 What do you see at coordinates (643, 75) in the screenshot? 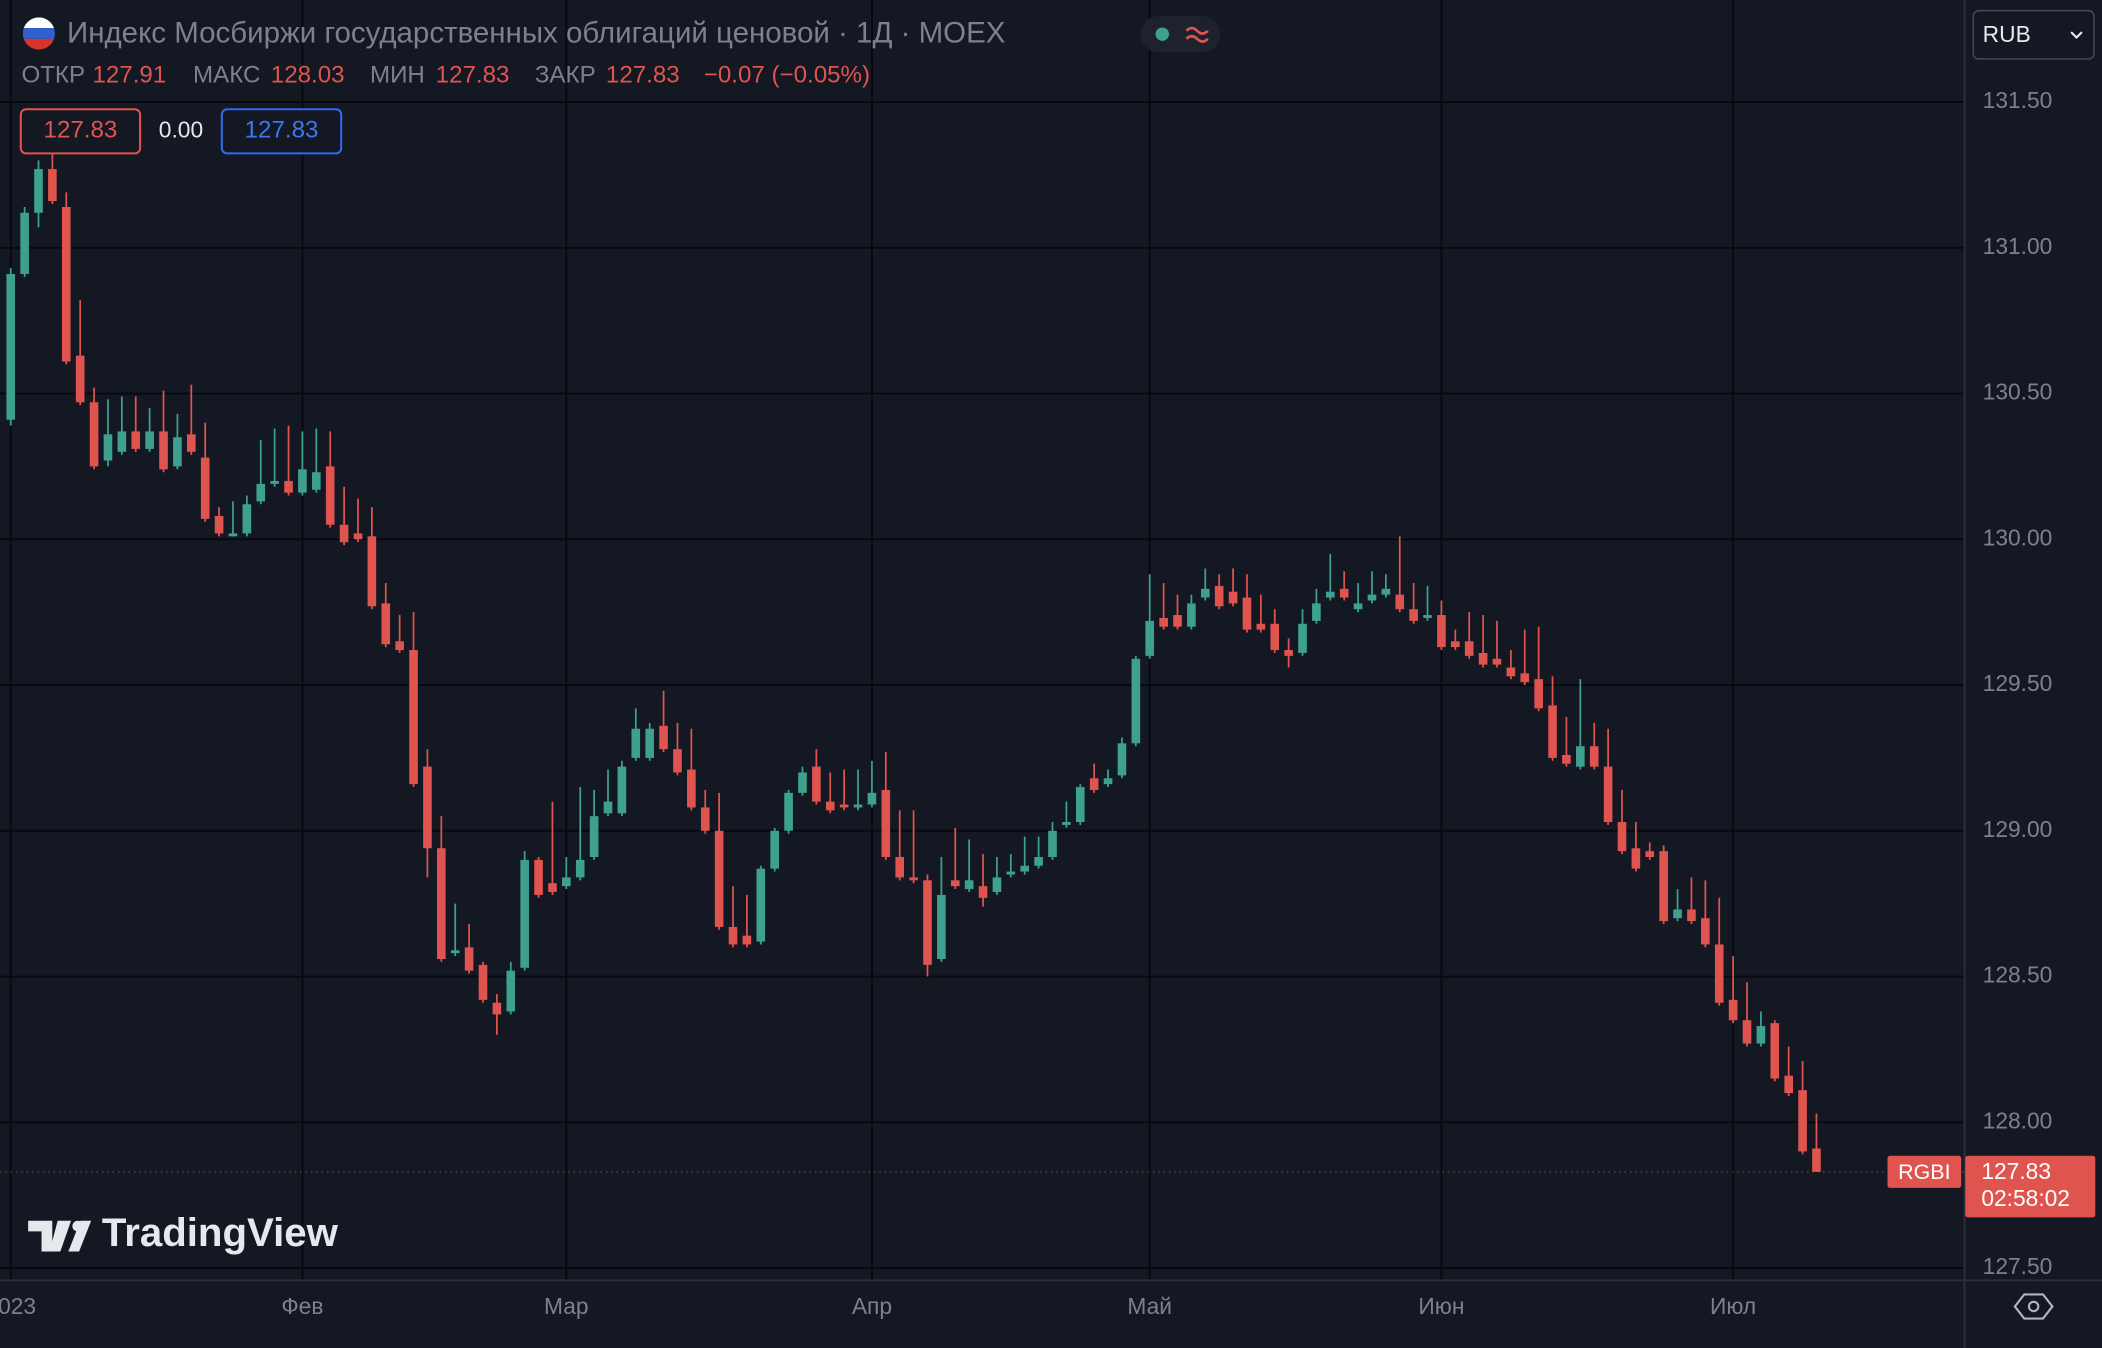
I see `close-value: 127.83` at bounding box center [643, 75].